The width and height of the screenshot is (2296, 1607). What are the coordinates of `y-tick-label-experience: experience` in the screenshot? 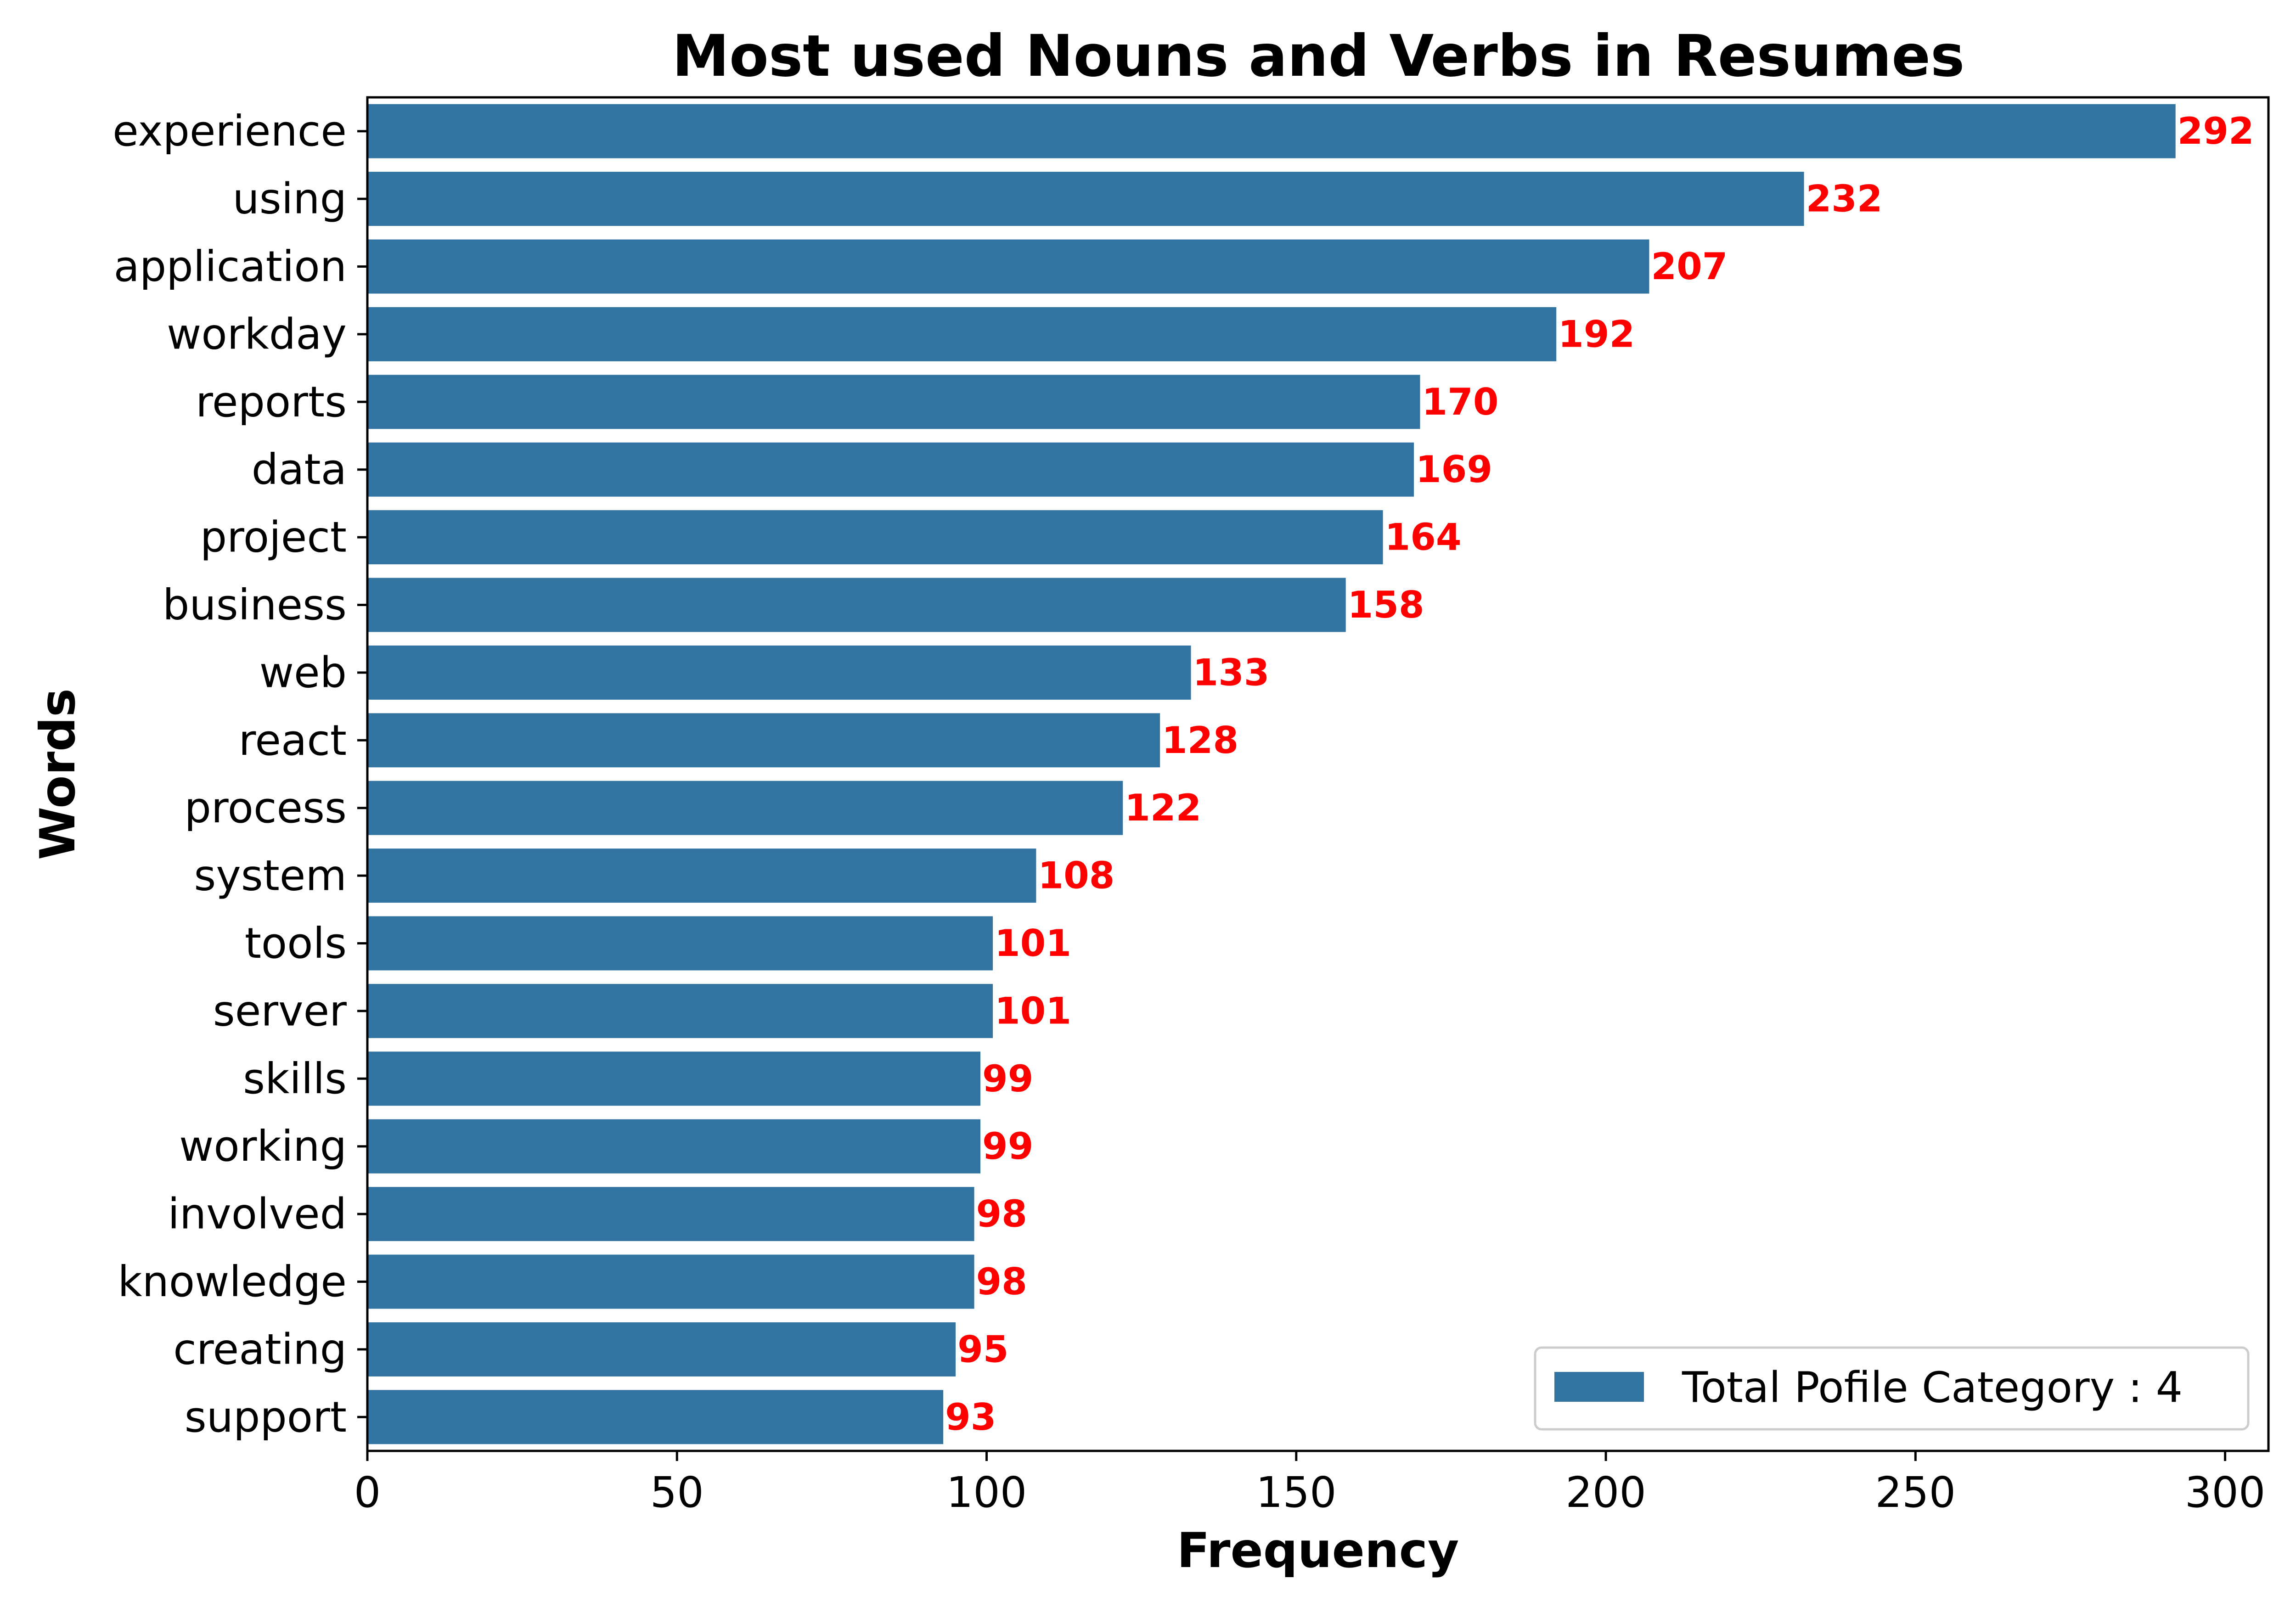 It's located at (230, 131).